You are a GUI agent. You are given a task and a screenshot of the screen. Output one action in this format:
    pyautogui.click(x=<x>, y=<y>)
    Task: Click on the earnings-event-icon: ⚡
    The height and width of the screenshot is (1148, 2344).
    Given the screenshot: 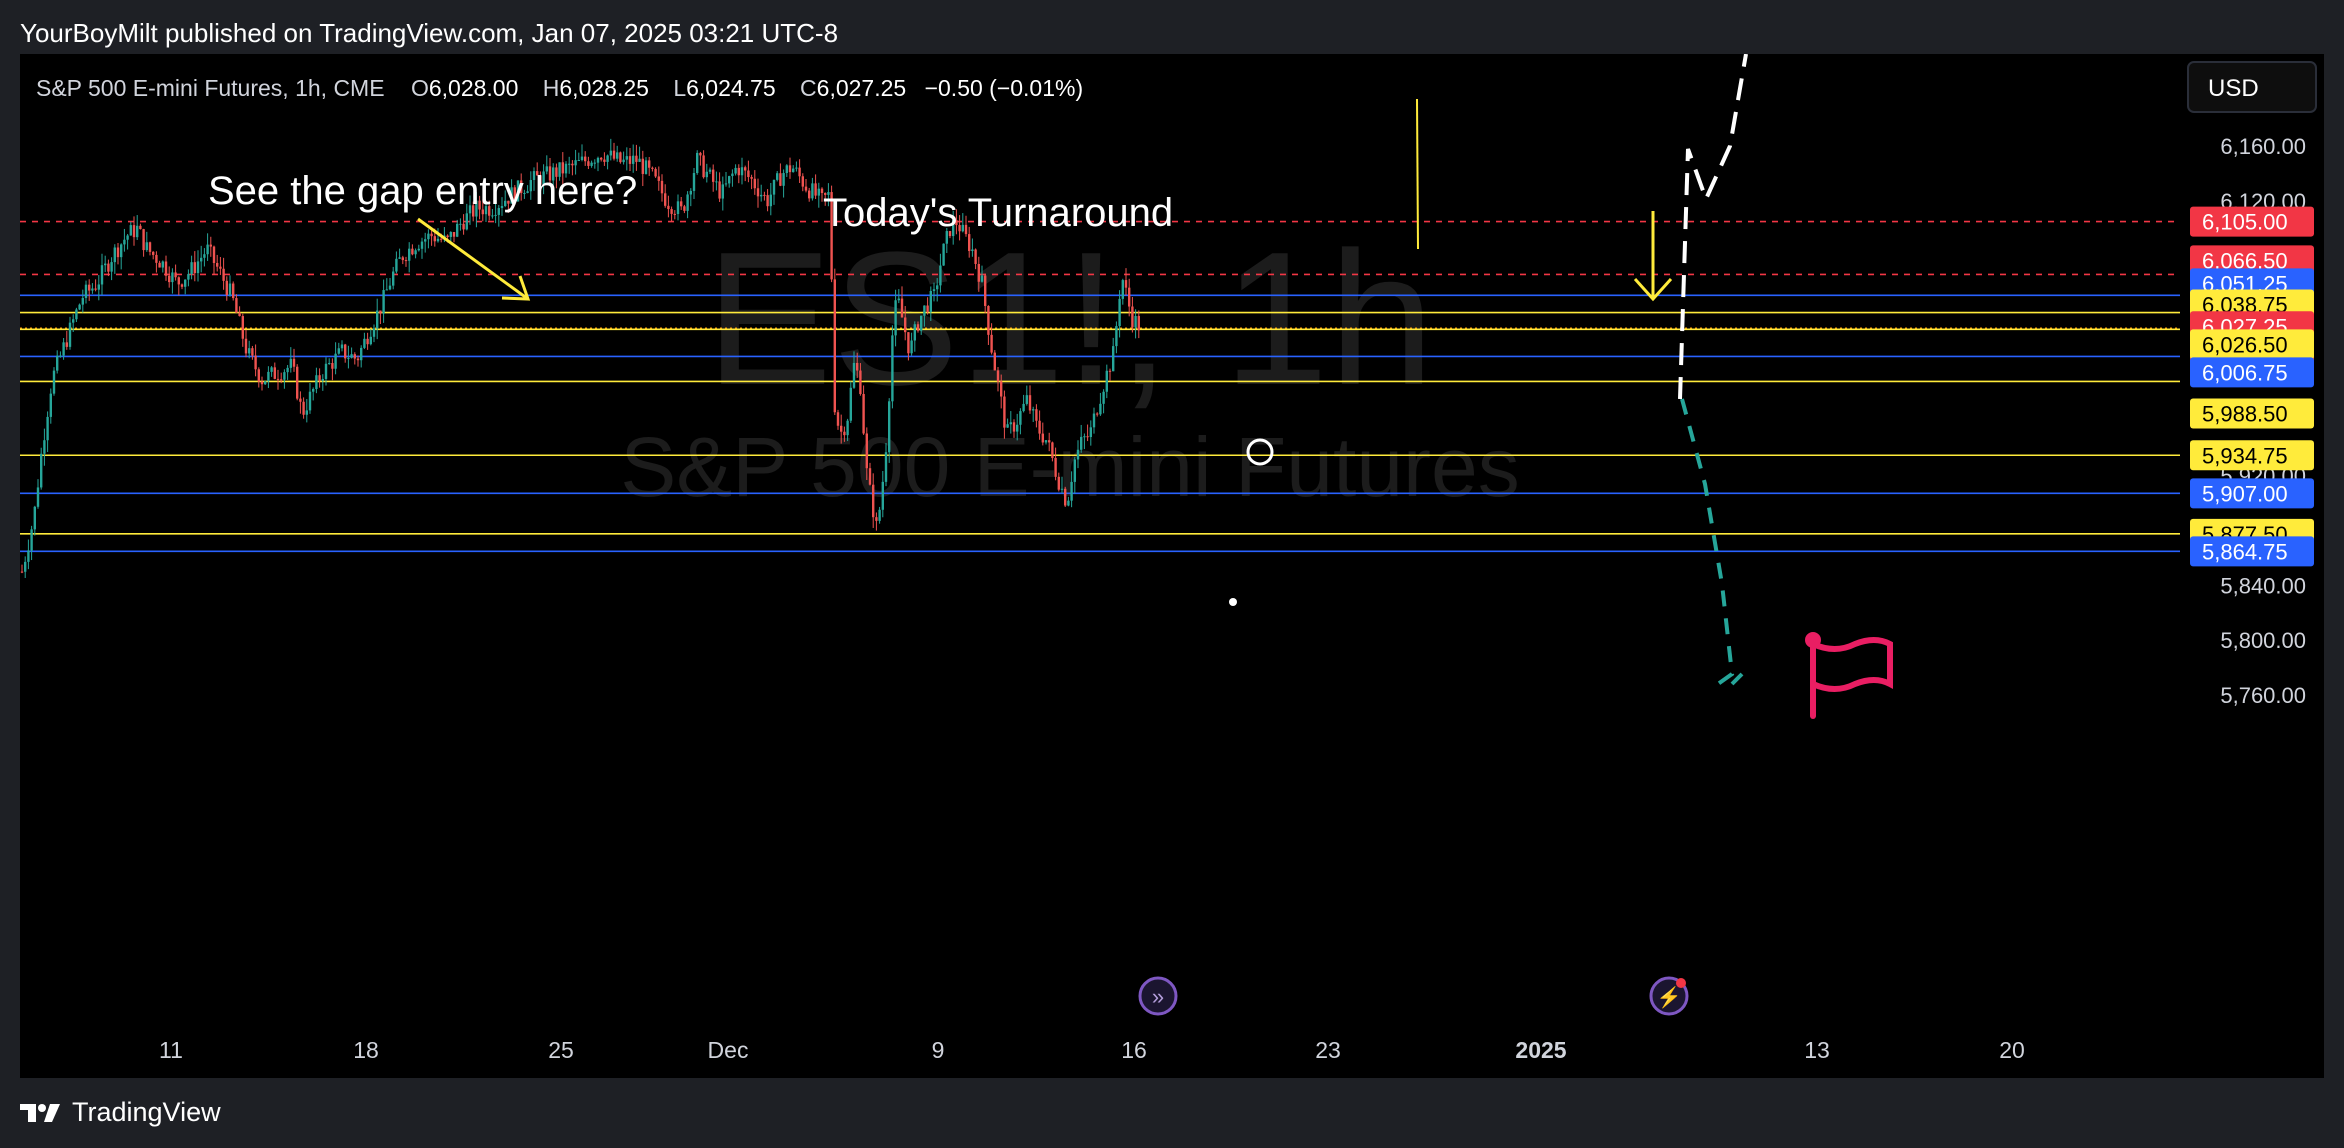 What is the action you would take?
    pyautogui.click(x=1669, y=996)
    